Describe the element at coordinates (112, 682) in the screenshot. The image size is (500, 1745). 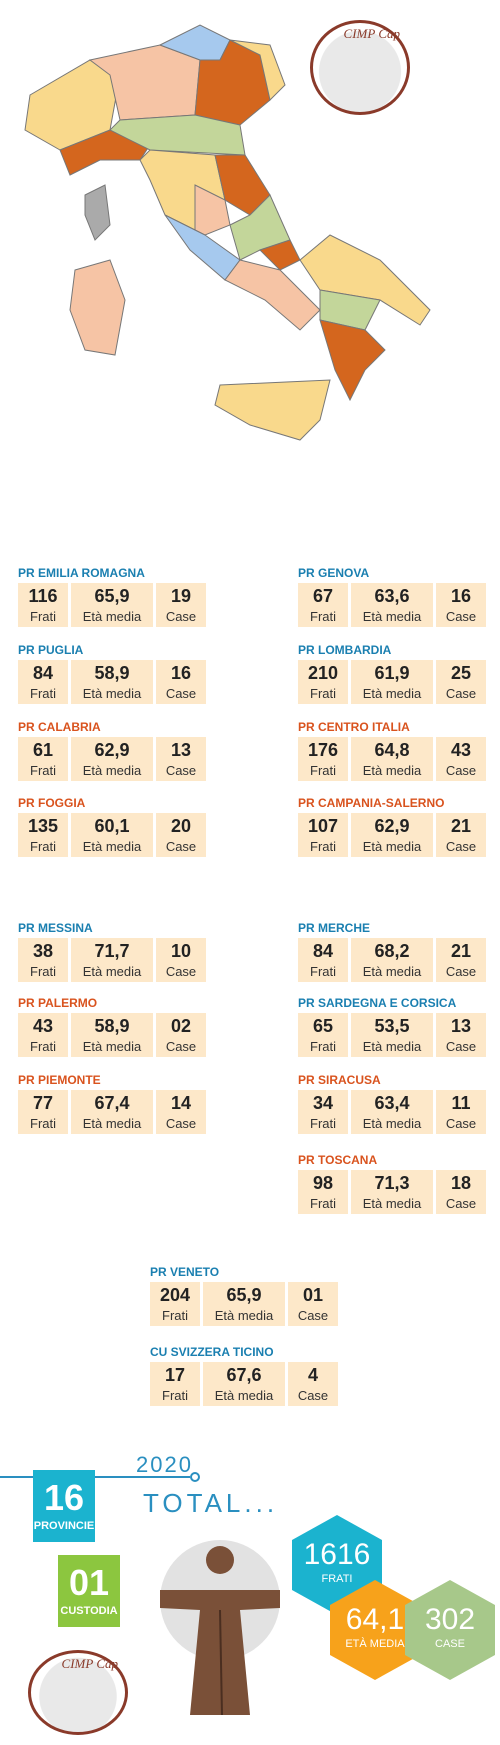
I see `eta-cell: 58,9 Età media` at that location.